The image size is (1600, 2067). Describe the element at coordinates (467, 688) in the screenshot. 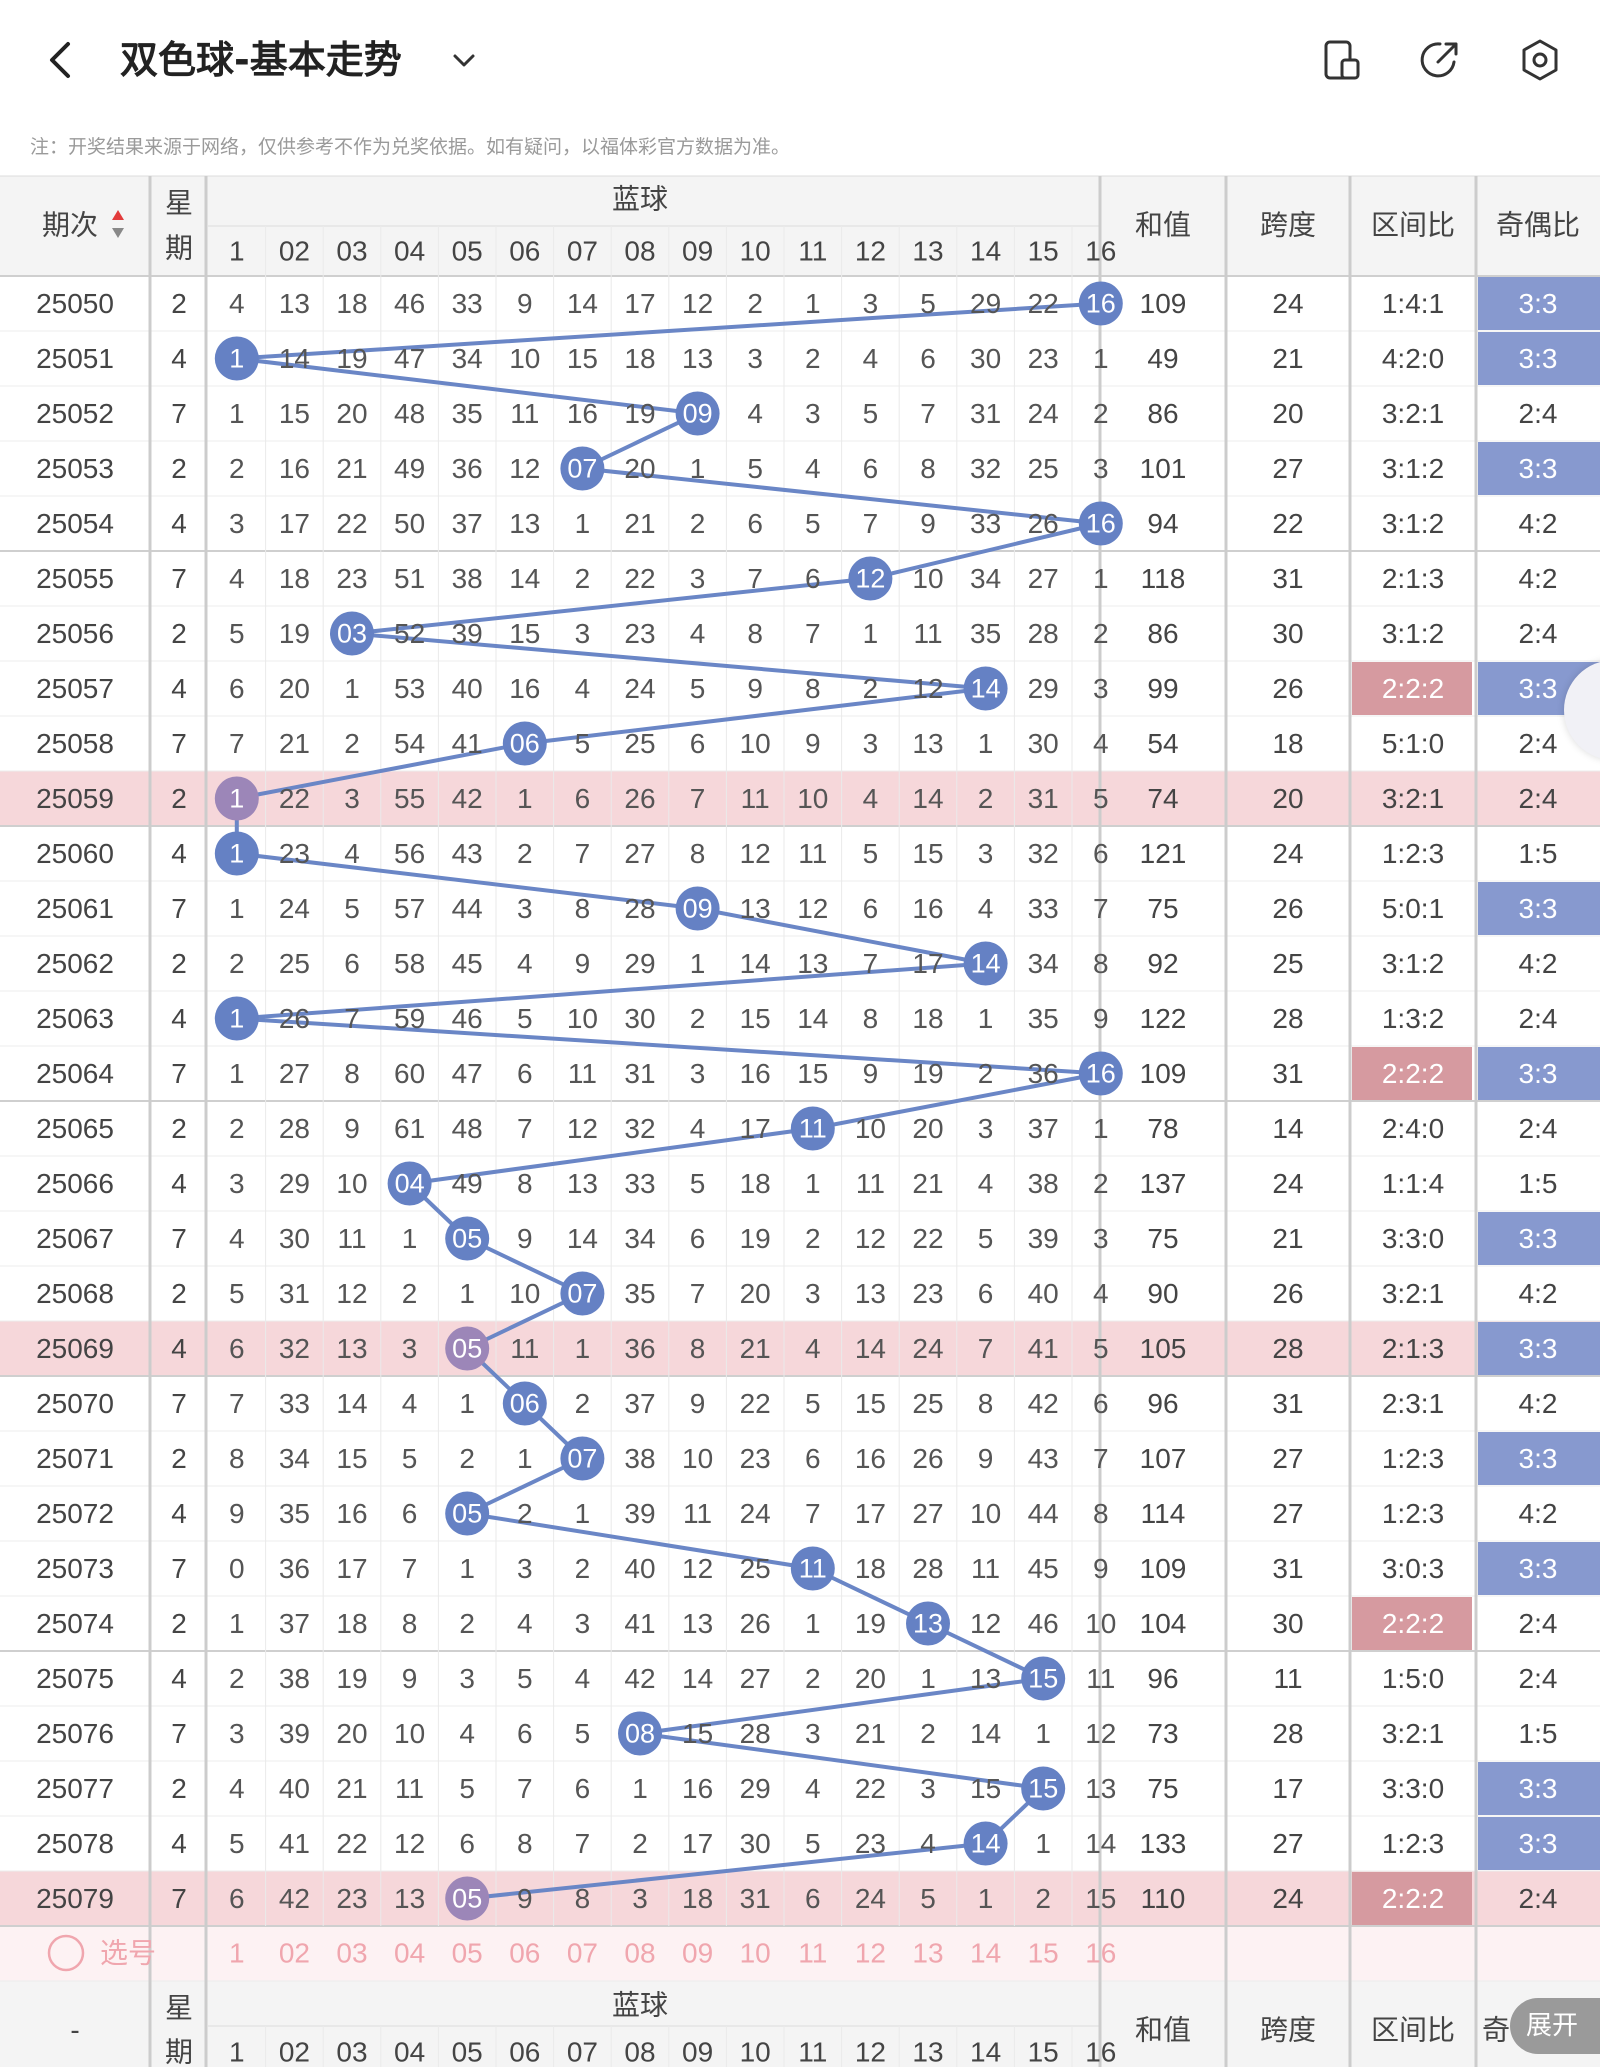

I see `omission-number: 40` at that location.